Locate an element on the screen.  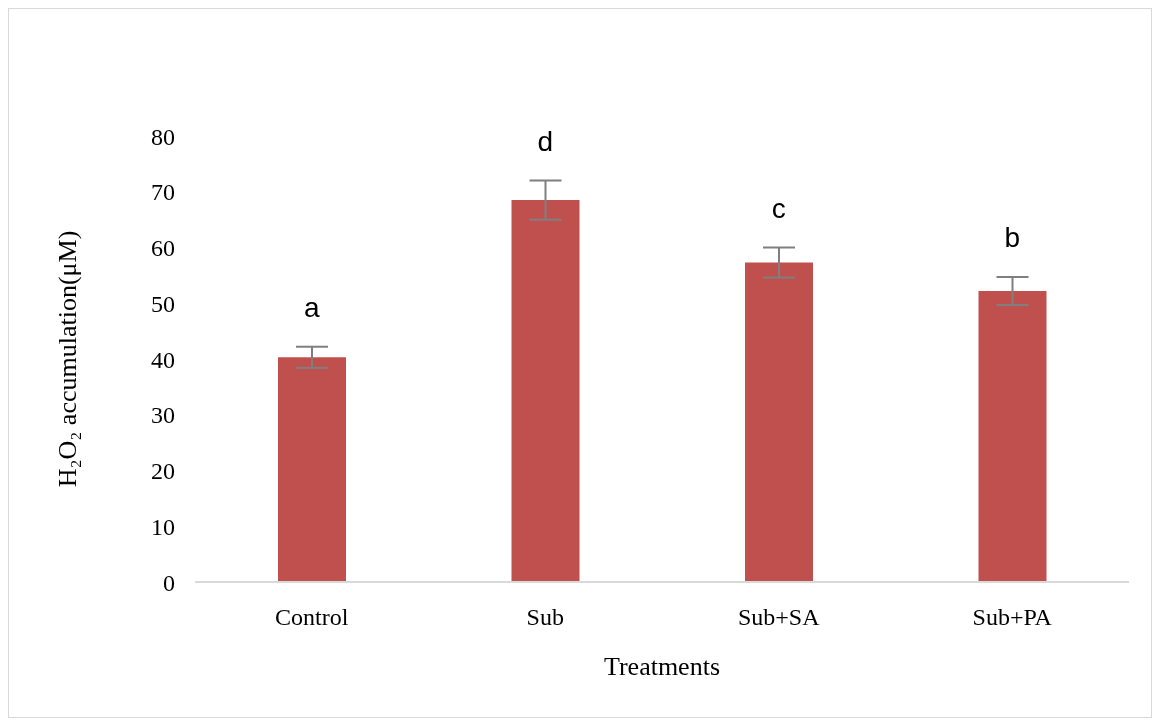
y-tick-label: 20 is located at coordinates (163, 471).